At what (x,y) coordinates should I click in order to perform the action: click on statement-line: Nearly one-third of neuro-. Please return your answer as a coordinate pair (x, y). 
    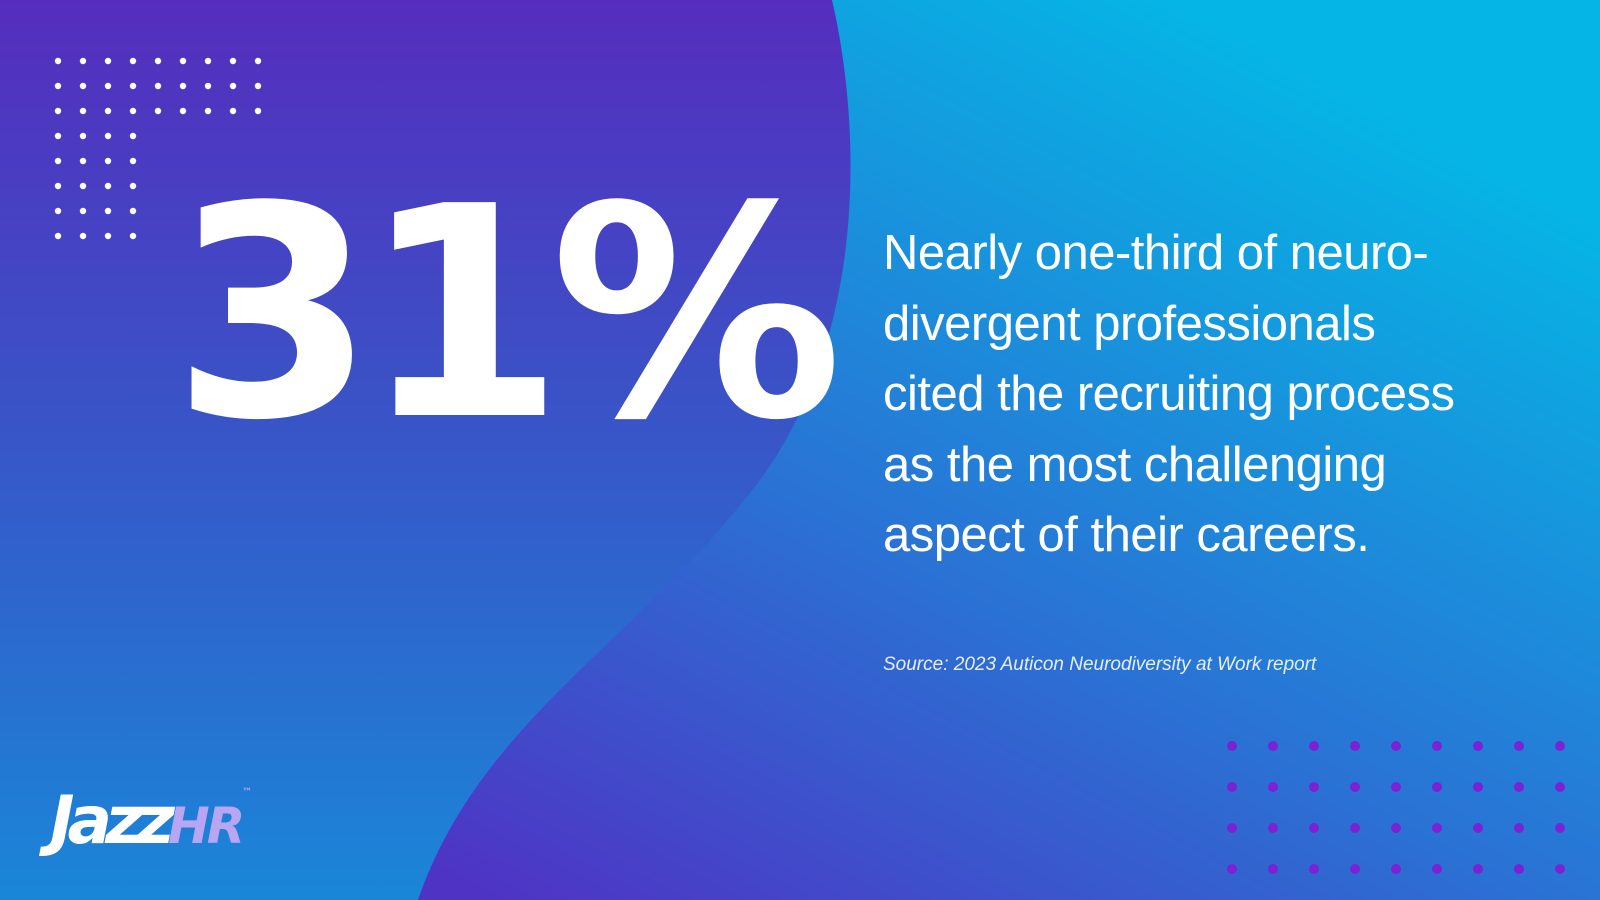
    Looking at the image, I should click on (1156, 253).